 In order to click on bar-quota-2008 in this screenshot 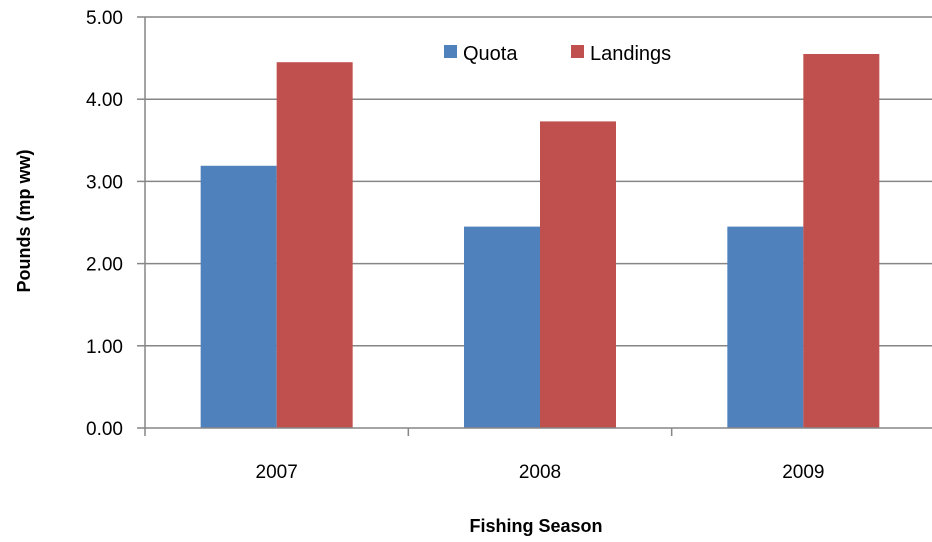, I will do `click(502, 327)`.